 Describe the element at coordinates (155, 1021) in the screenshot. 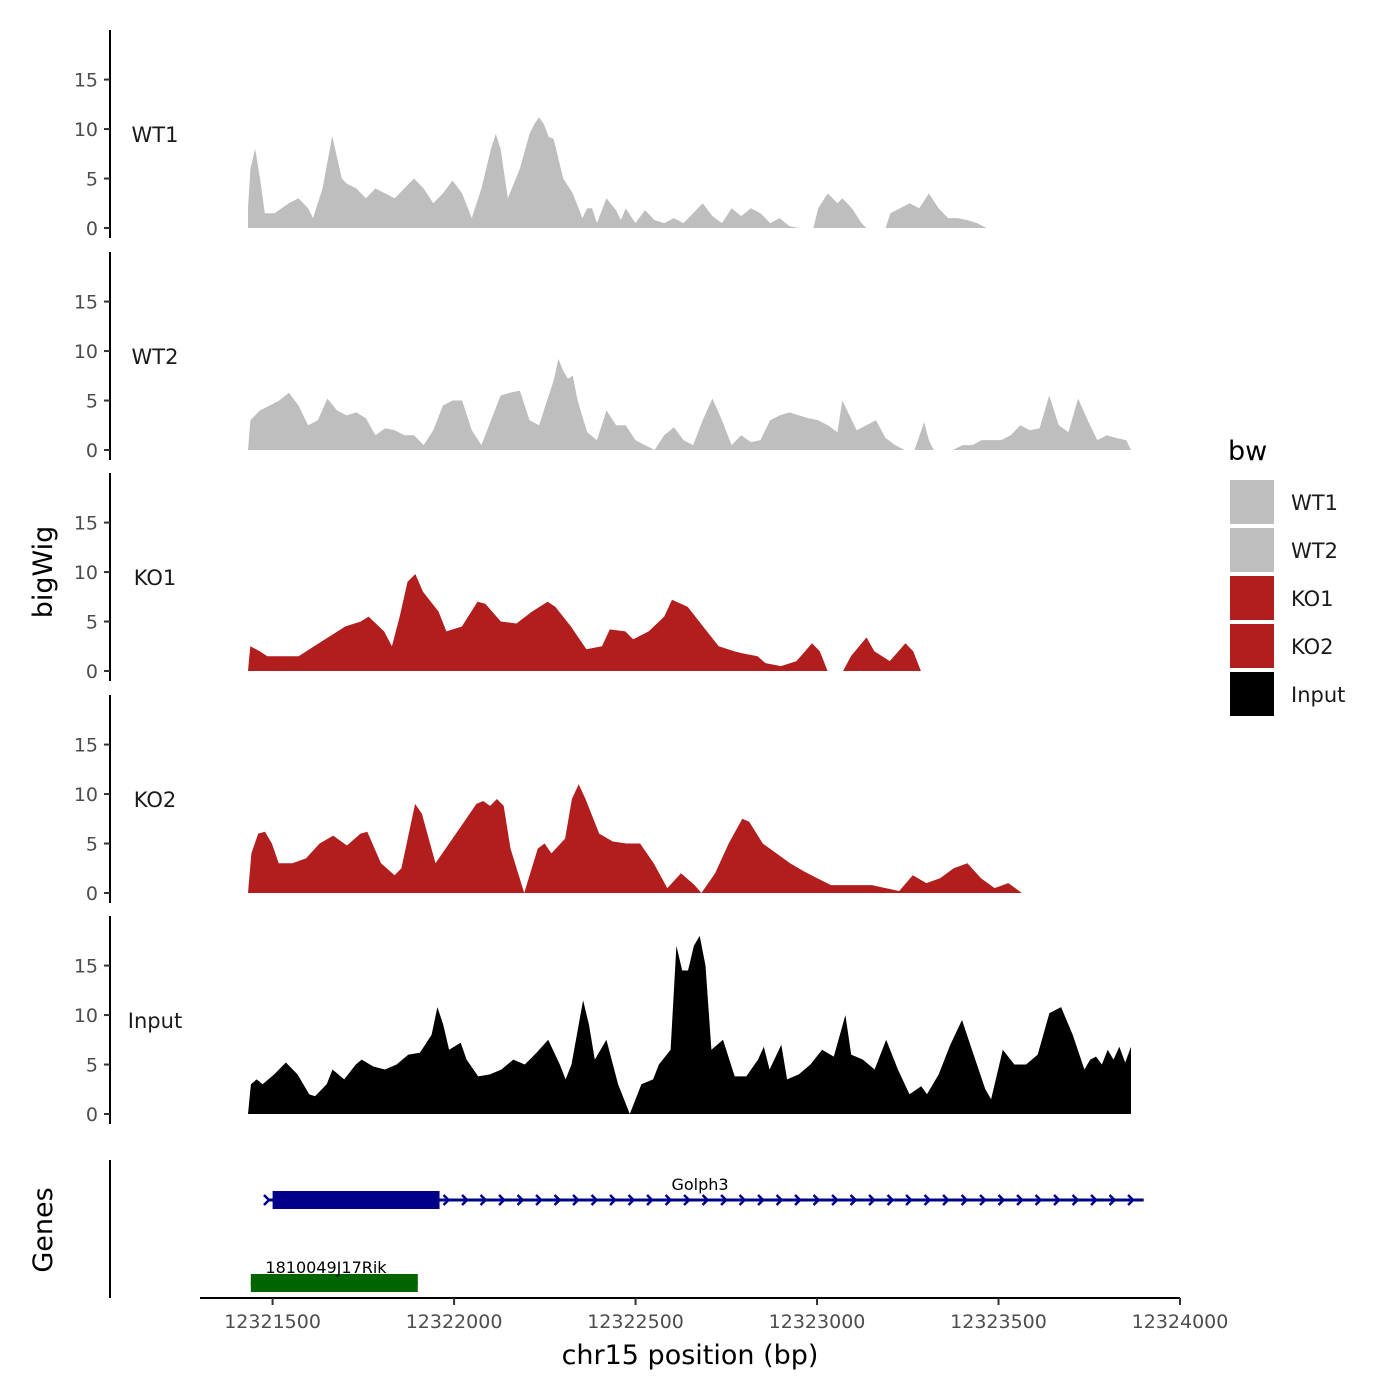

I see `track-label: Input` at that location.